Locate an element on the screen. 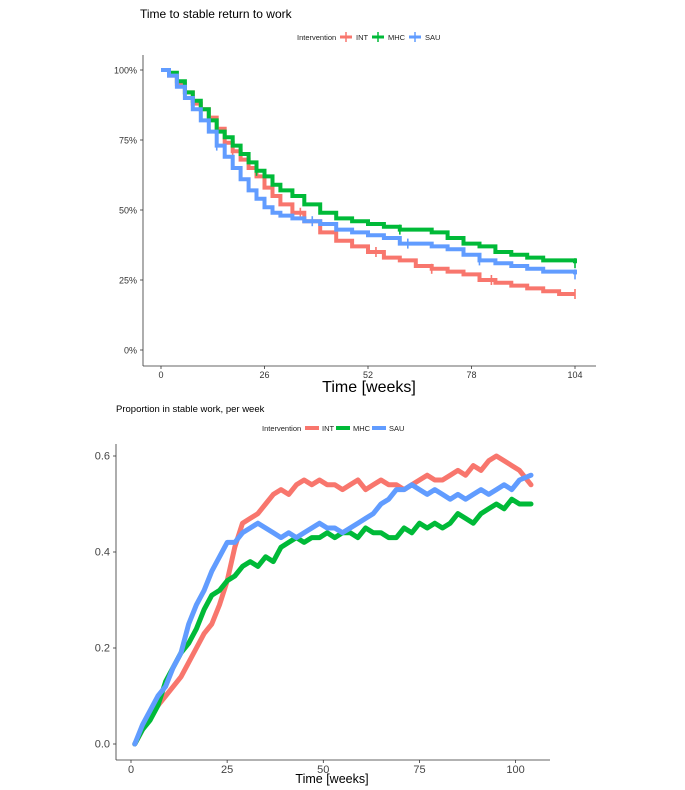  km-y-tick-label: 50% is located at coordinates (128, 211).